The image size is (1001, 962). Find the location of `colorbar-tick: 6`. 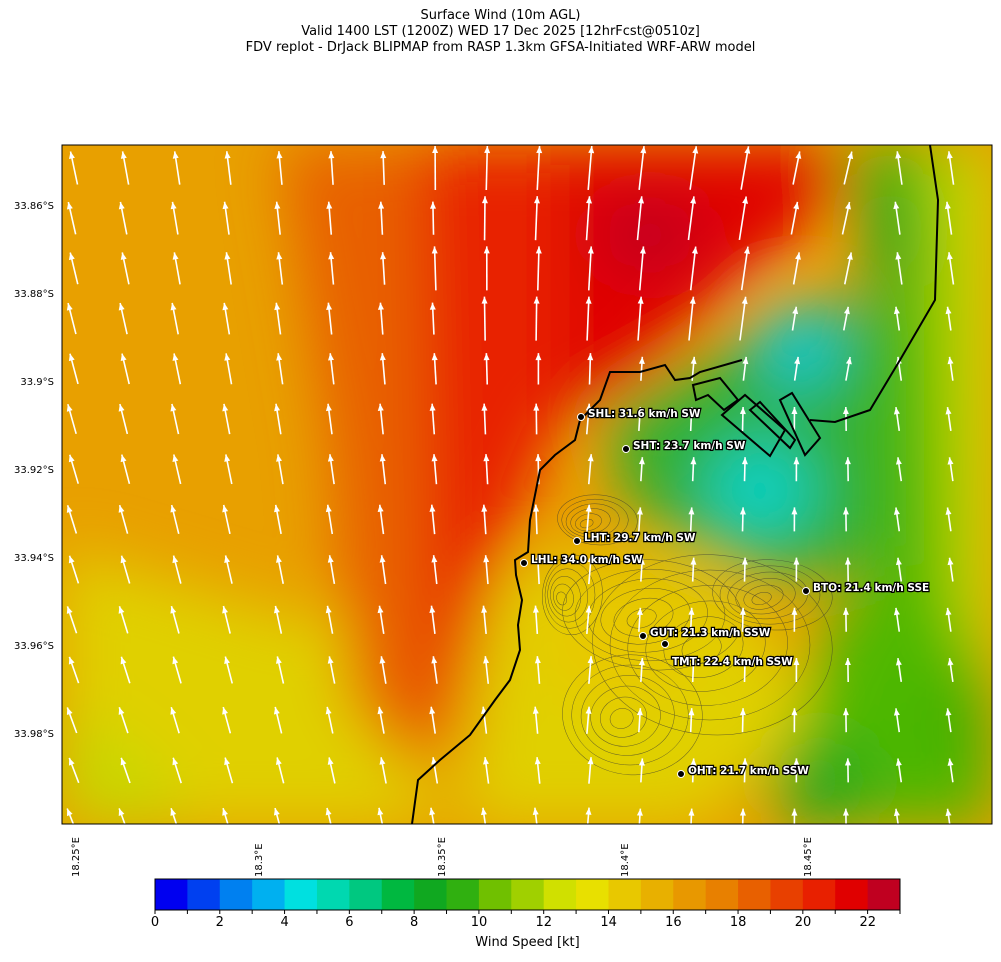

colorbar-tick: 6 is located at coordinates (349, 922).